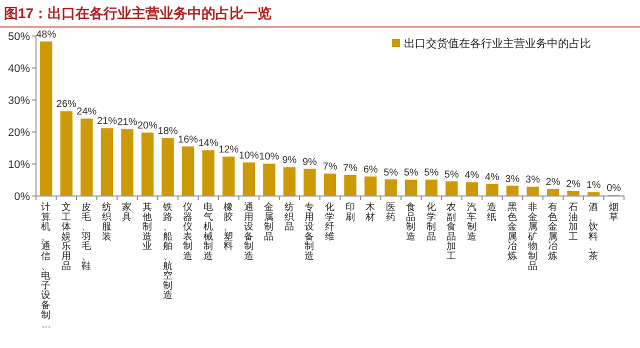 Image resolution: width=640 pixels, height=348 pixels. I want to click on category-label: 铁路、船舶、航空制造, so click(167, 252).